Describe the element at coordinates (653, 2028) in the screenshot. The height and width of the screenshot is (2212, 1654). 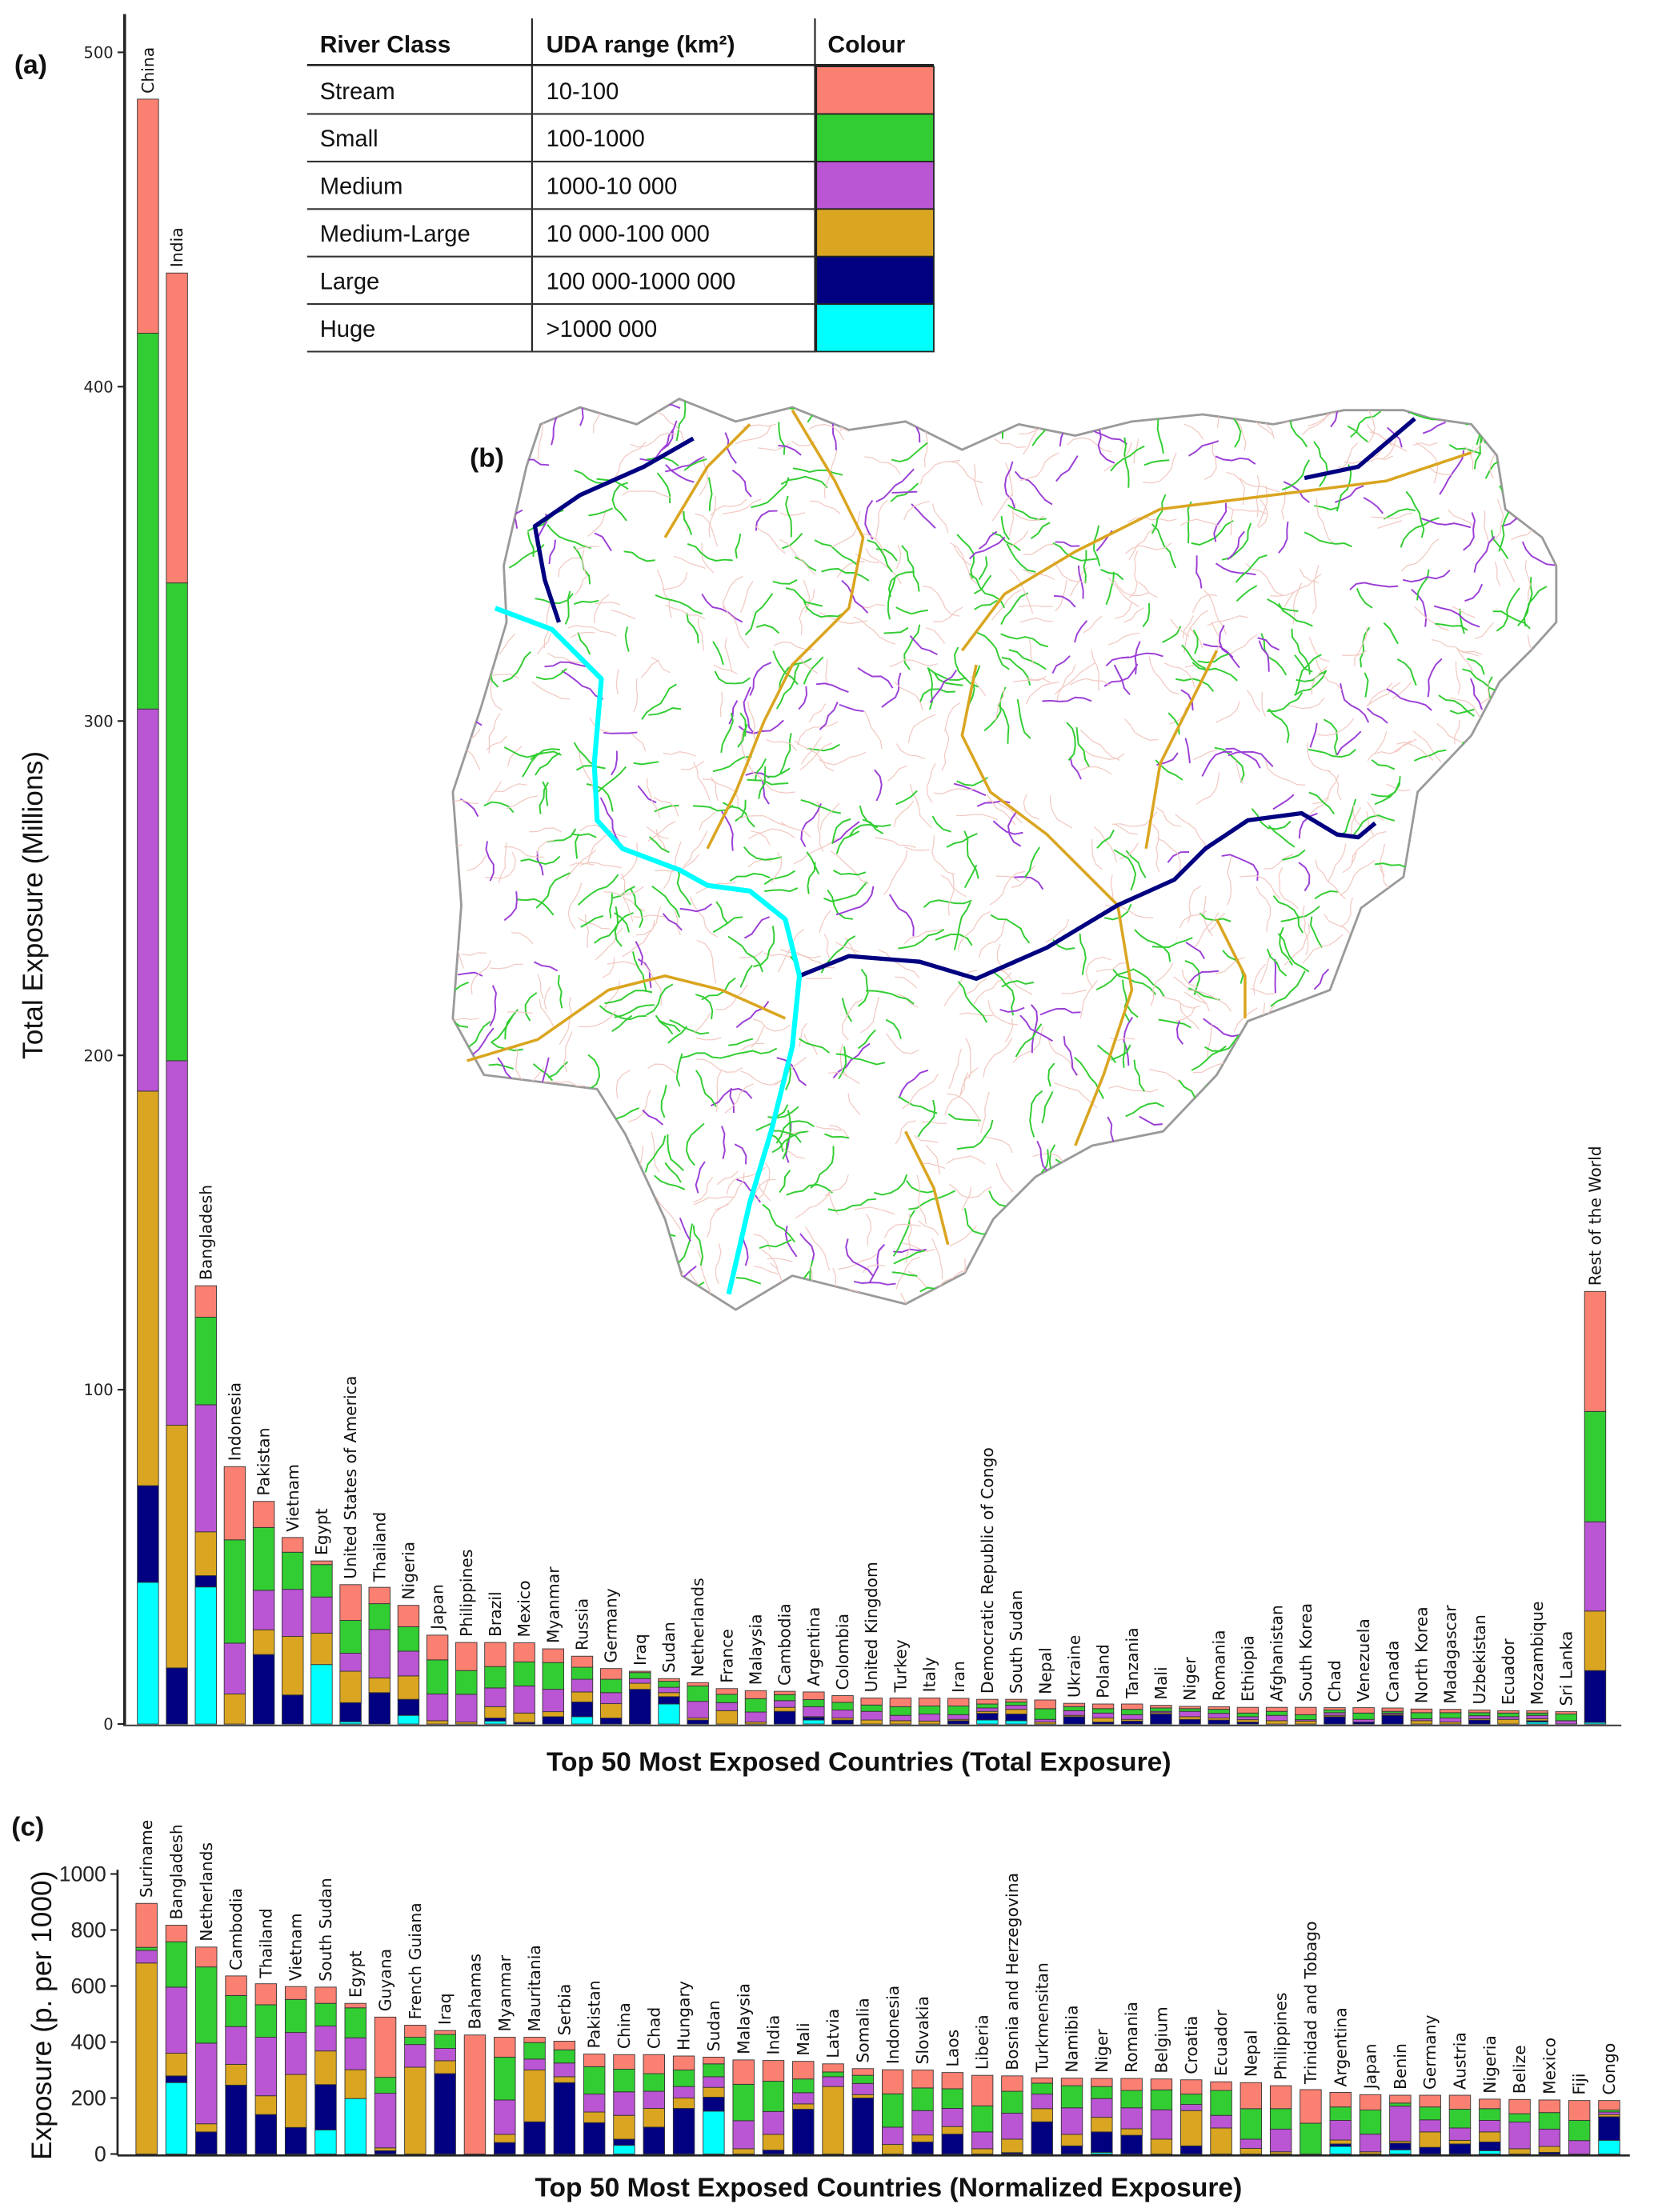
I see `category-label: Chad` at that location.